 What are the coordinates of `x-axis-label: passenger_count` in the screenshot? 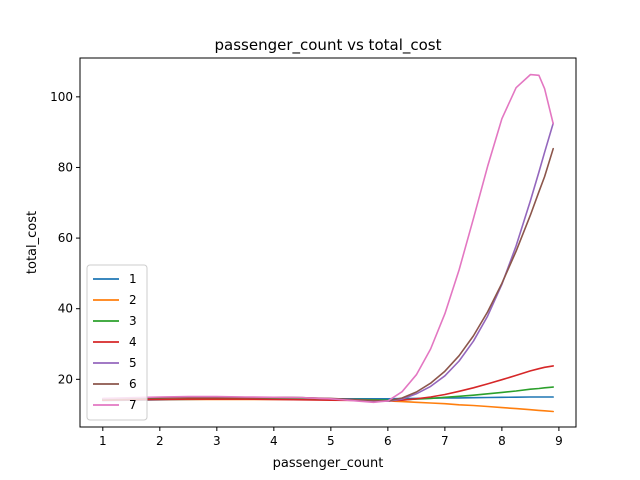 It's located at (328, 463).